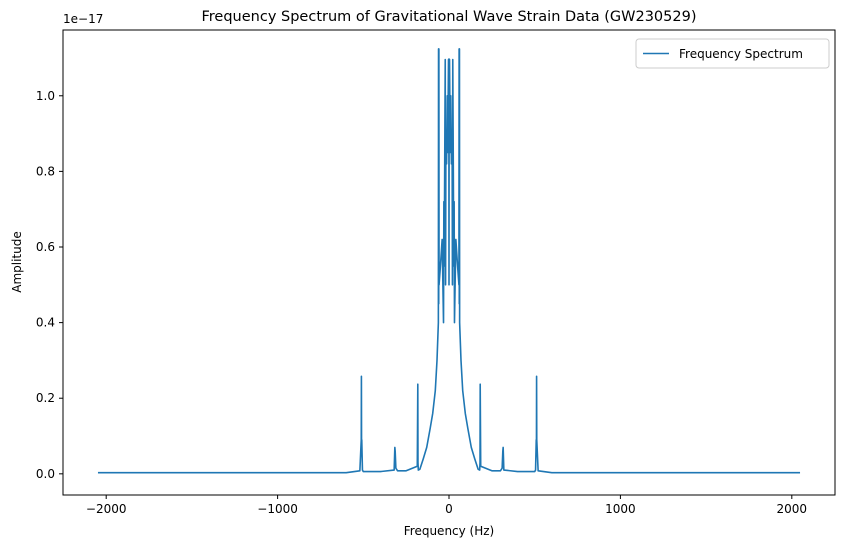  Describe the element at coordinates (17, 262) in the screenshot. I see `y-axis-label: Amplitude` at that location.